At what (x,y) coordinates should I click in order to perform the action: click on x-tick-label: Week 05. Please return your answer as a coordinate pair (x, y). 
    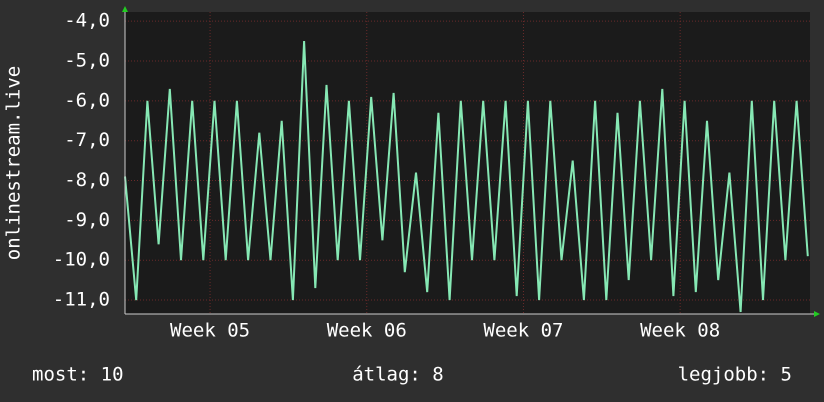
    Looking at the image, I should click on (210, 331).